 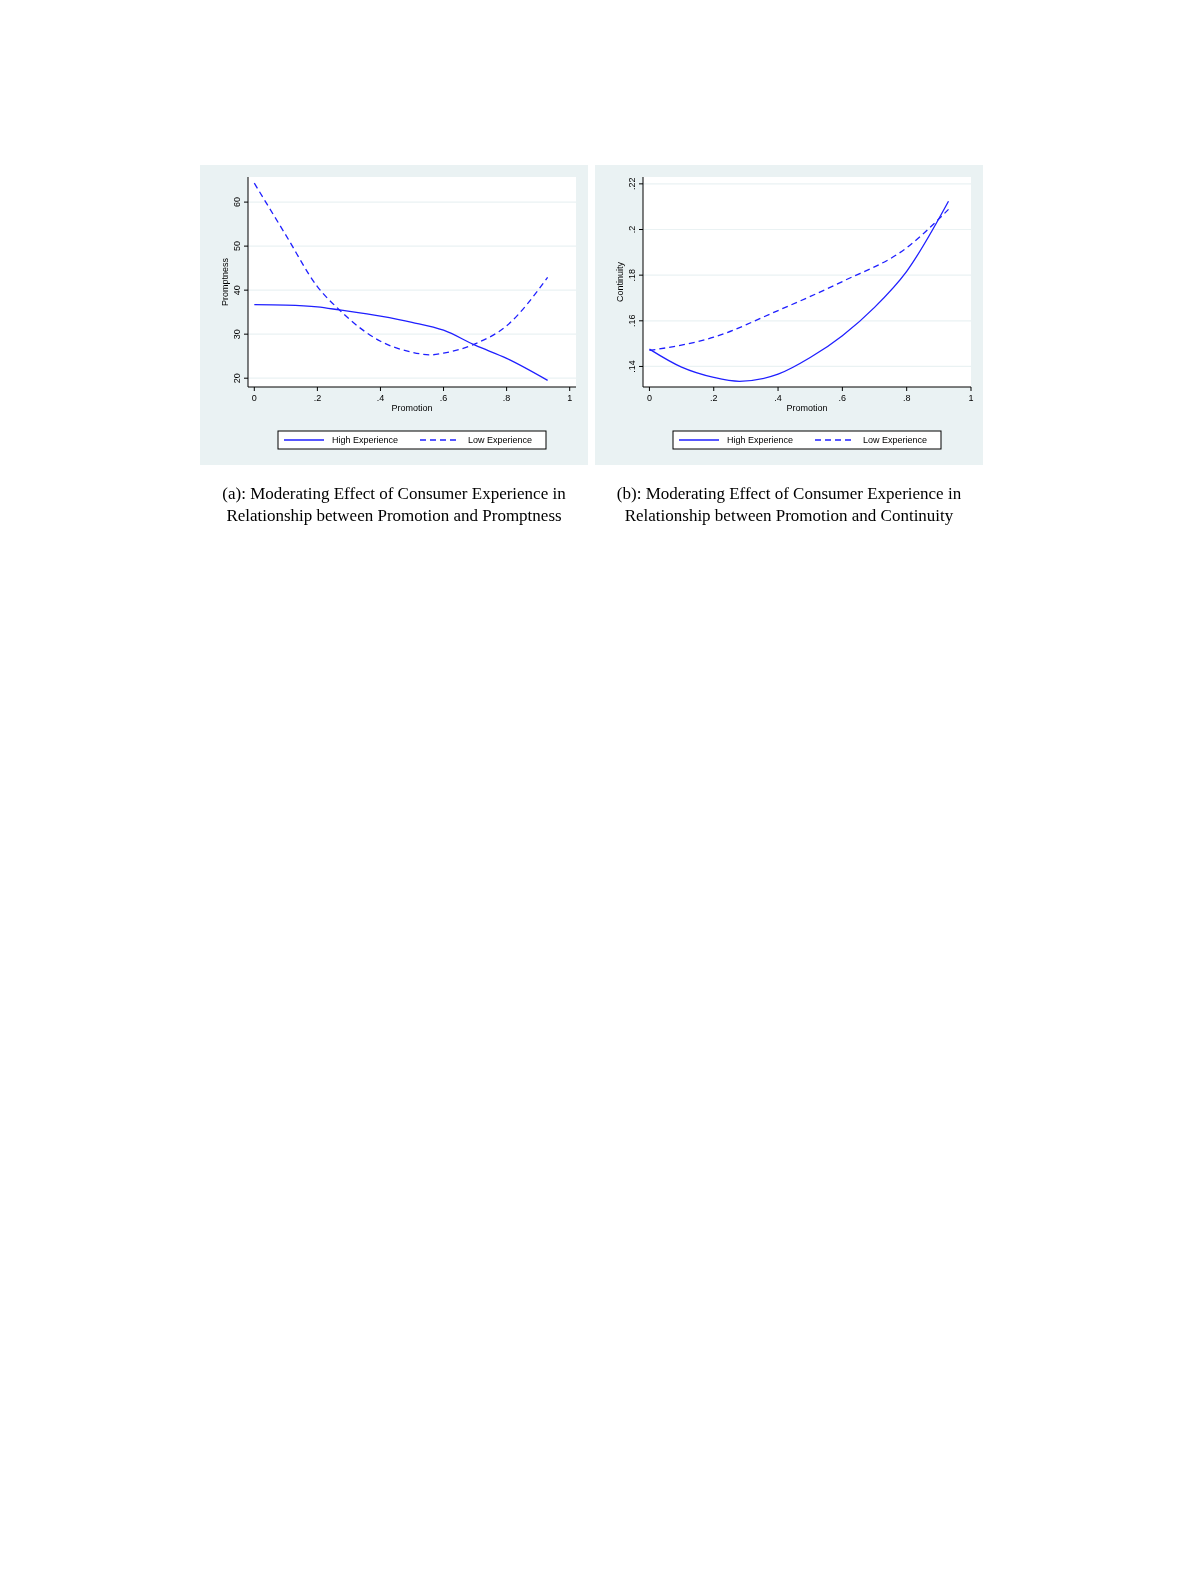 What do you see at coordinates (632, 366) in the screenshot?
I see `y-tick-label: .14` at bounding box center [632, 366].